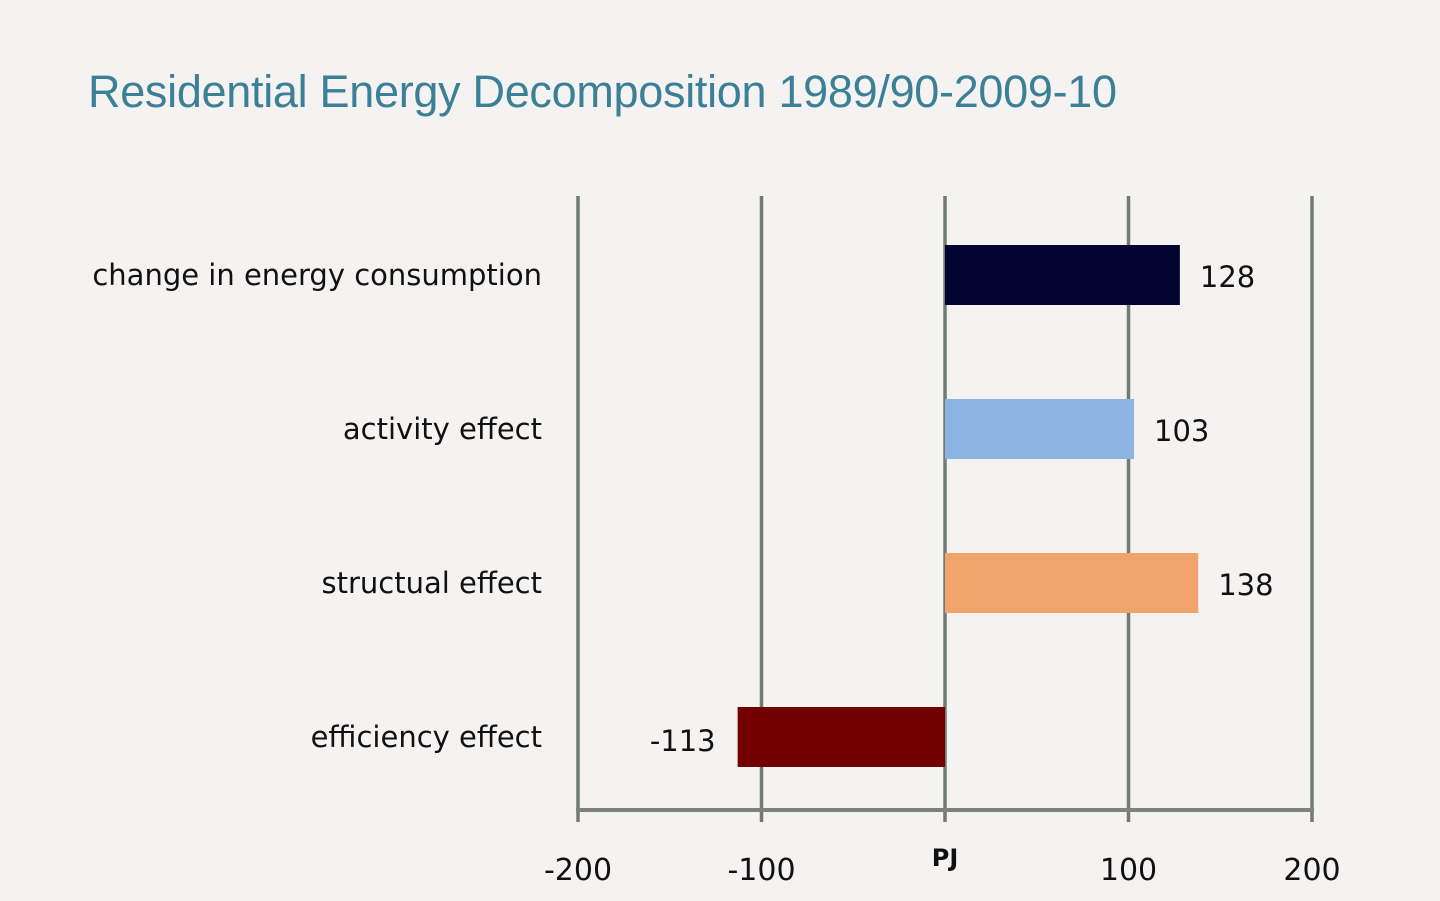  I want to click on x-axis-unit-label: PJ, so click(945, 858).